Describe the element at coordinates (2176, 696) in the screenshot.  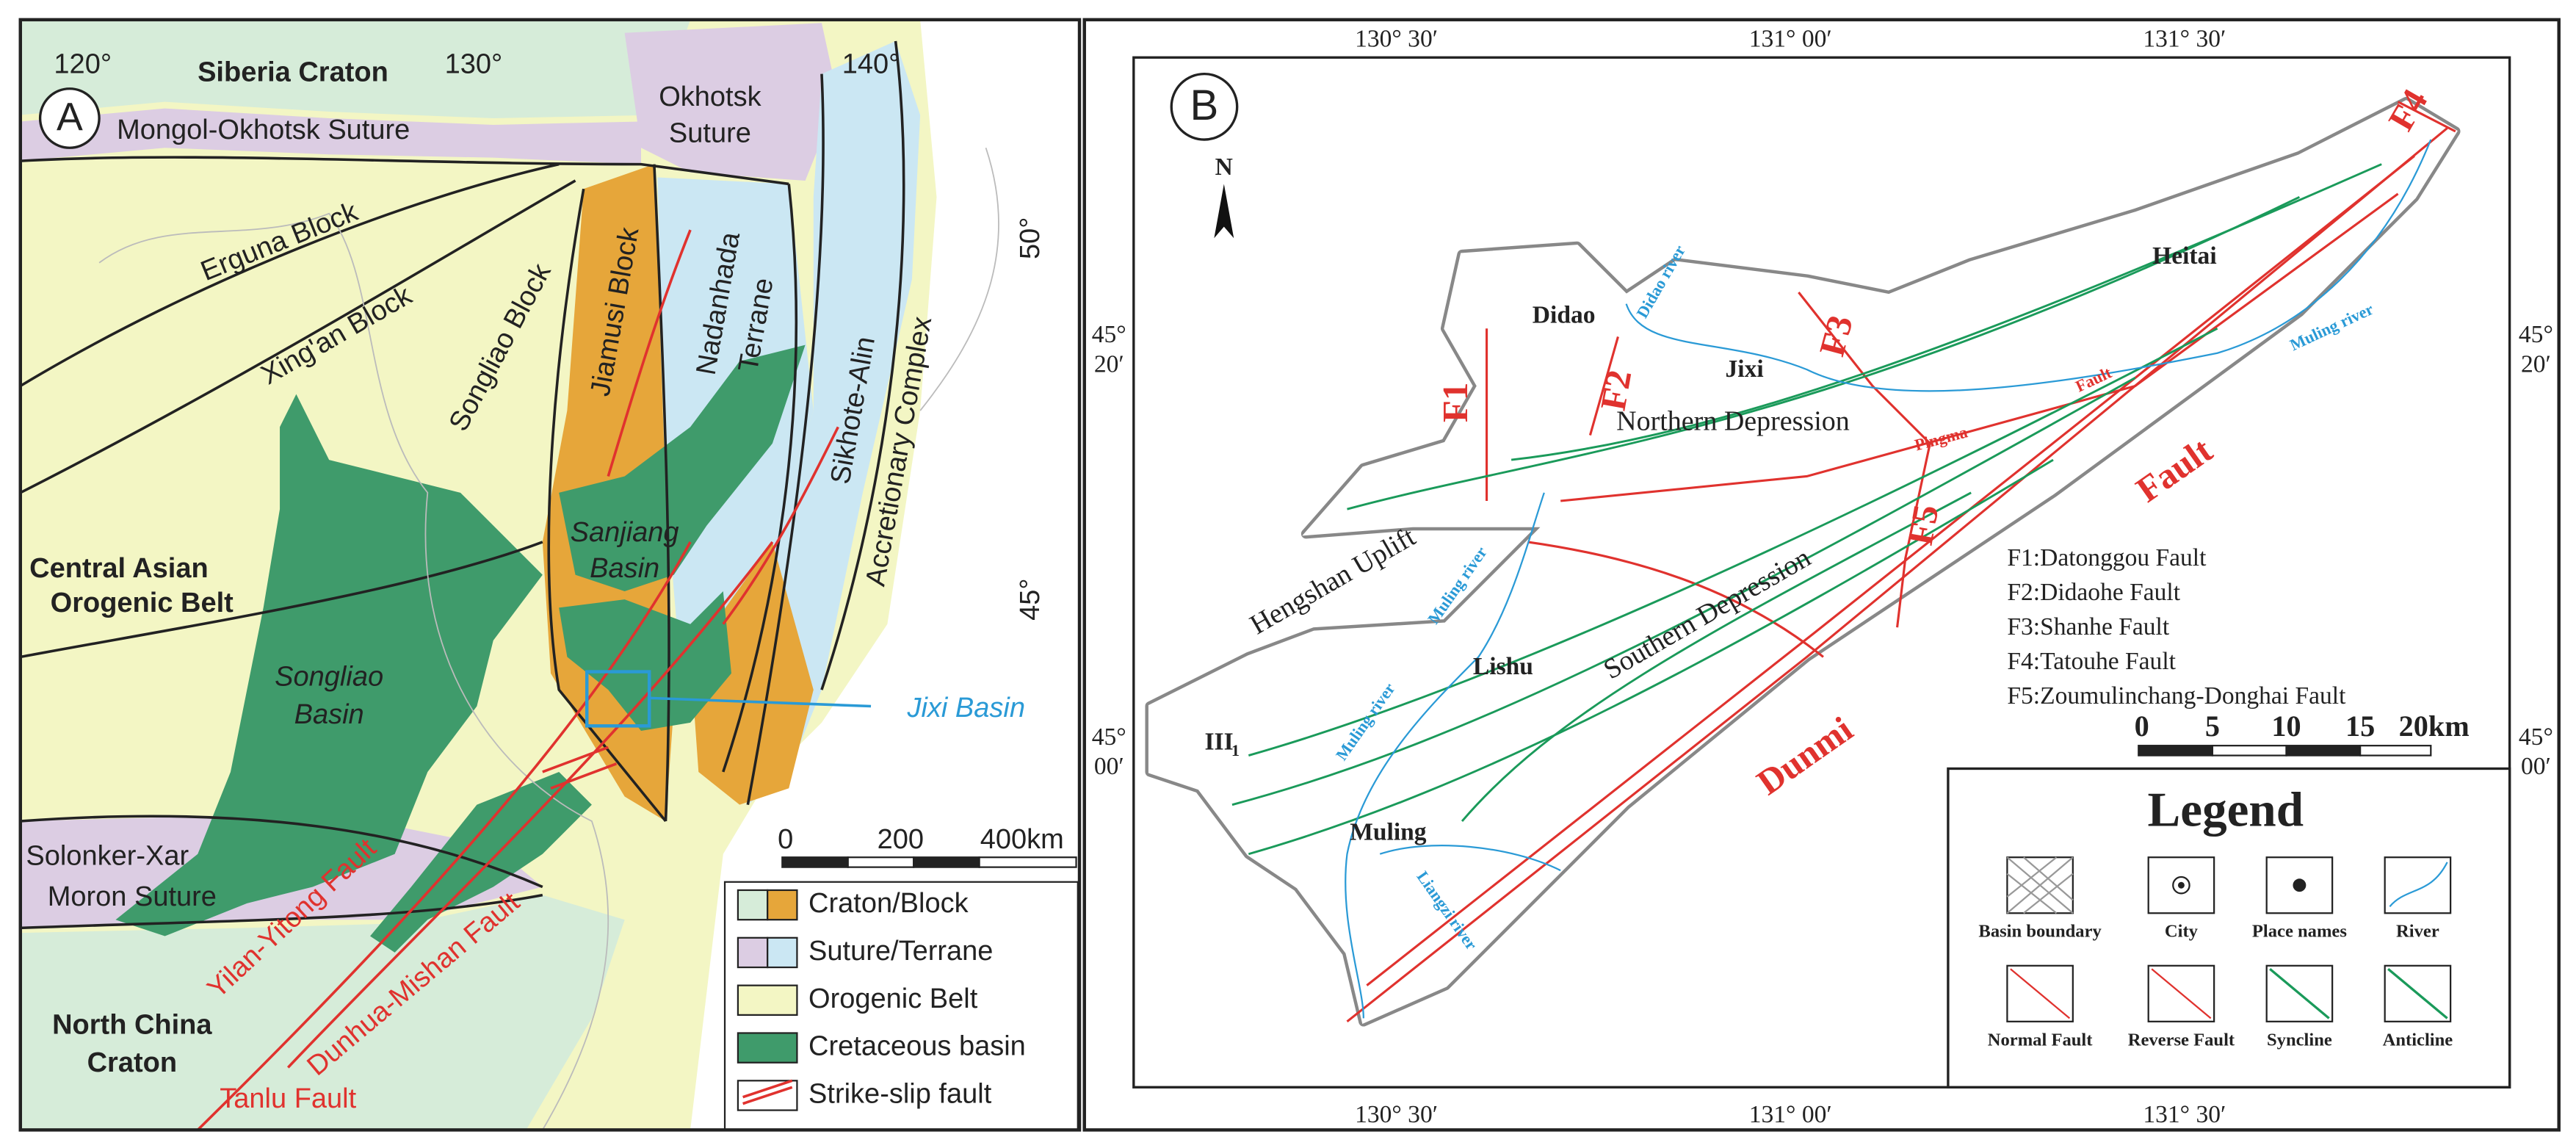
I see `fault-list-item: F5:Zoumulinchang-Donghai Fault` at that location.